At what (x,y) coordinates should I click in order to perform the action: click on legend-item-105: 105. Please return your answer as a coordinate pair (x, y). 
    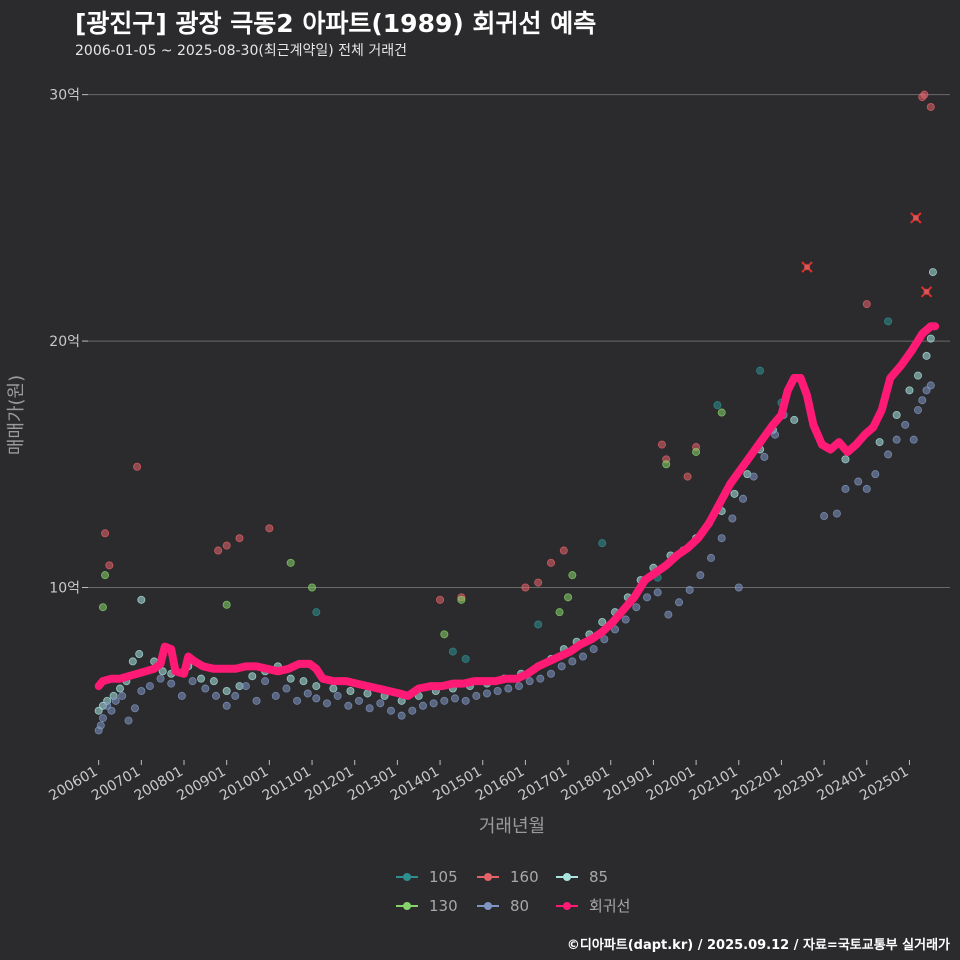
    Looking at the image, I should click on (427, 877).